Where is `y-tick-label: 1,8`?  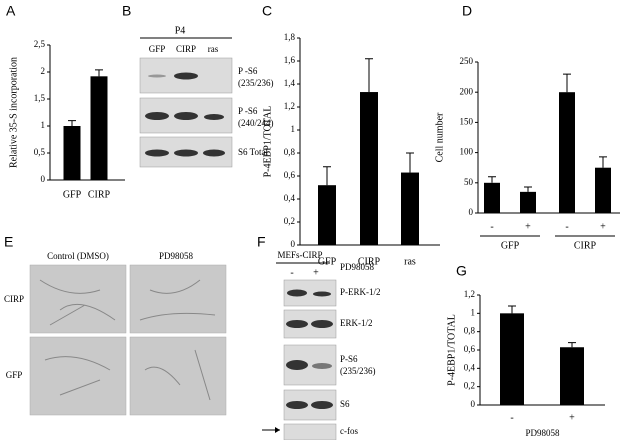 y-tick-label: 1,8 is located at coordinates (290, 37).